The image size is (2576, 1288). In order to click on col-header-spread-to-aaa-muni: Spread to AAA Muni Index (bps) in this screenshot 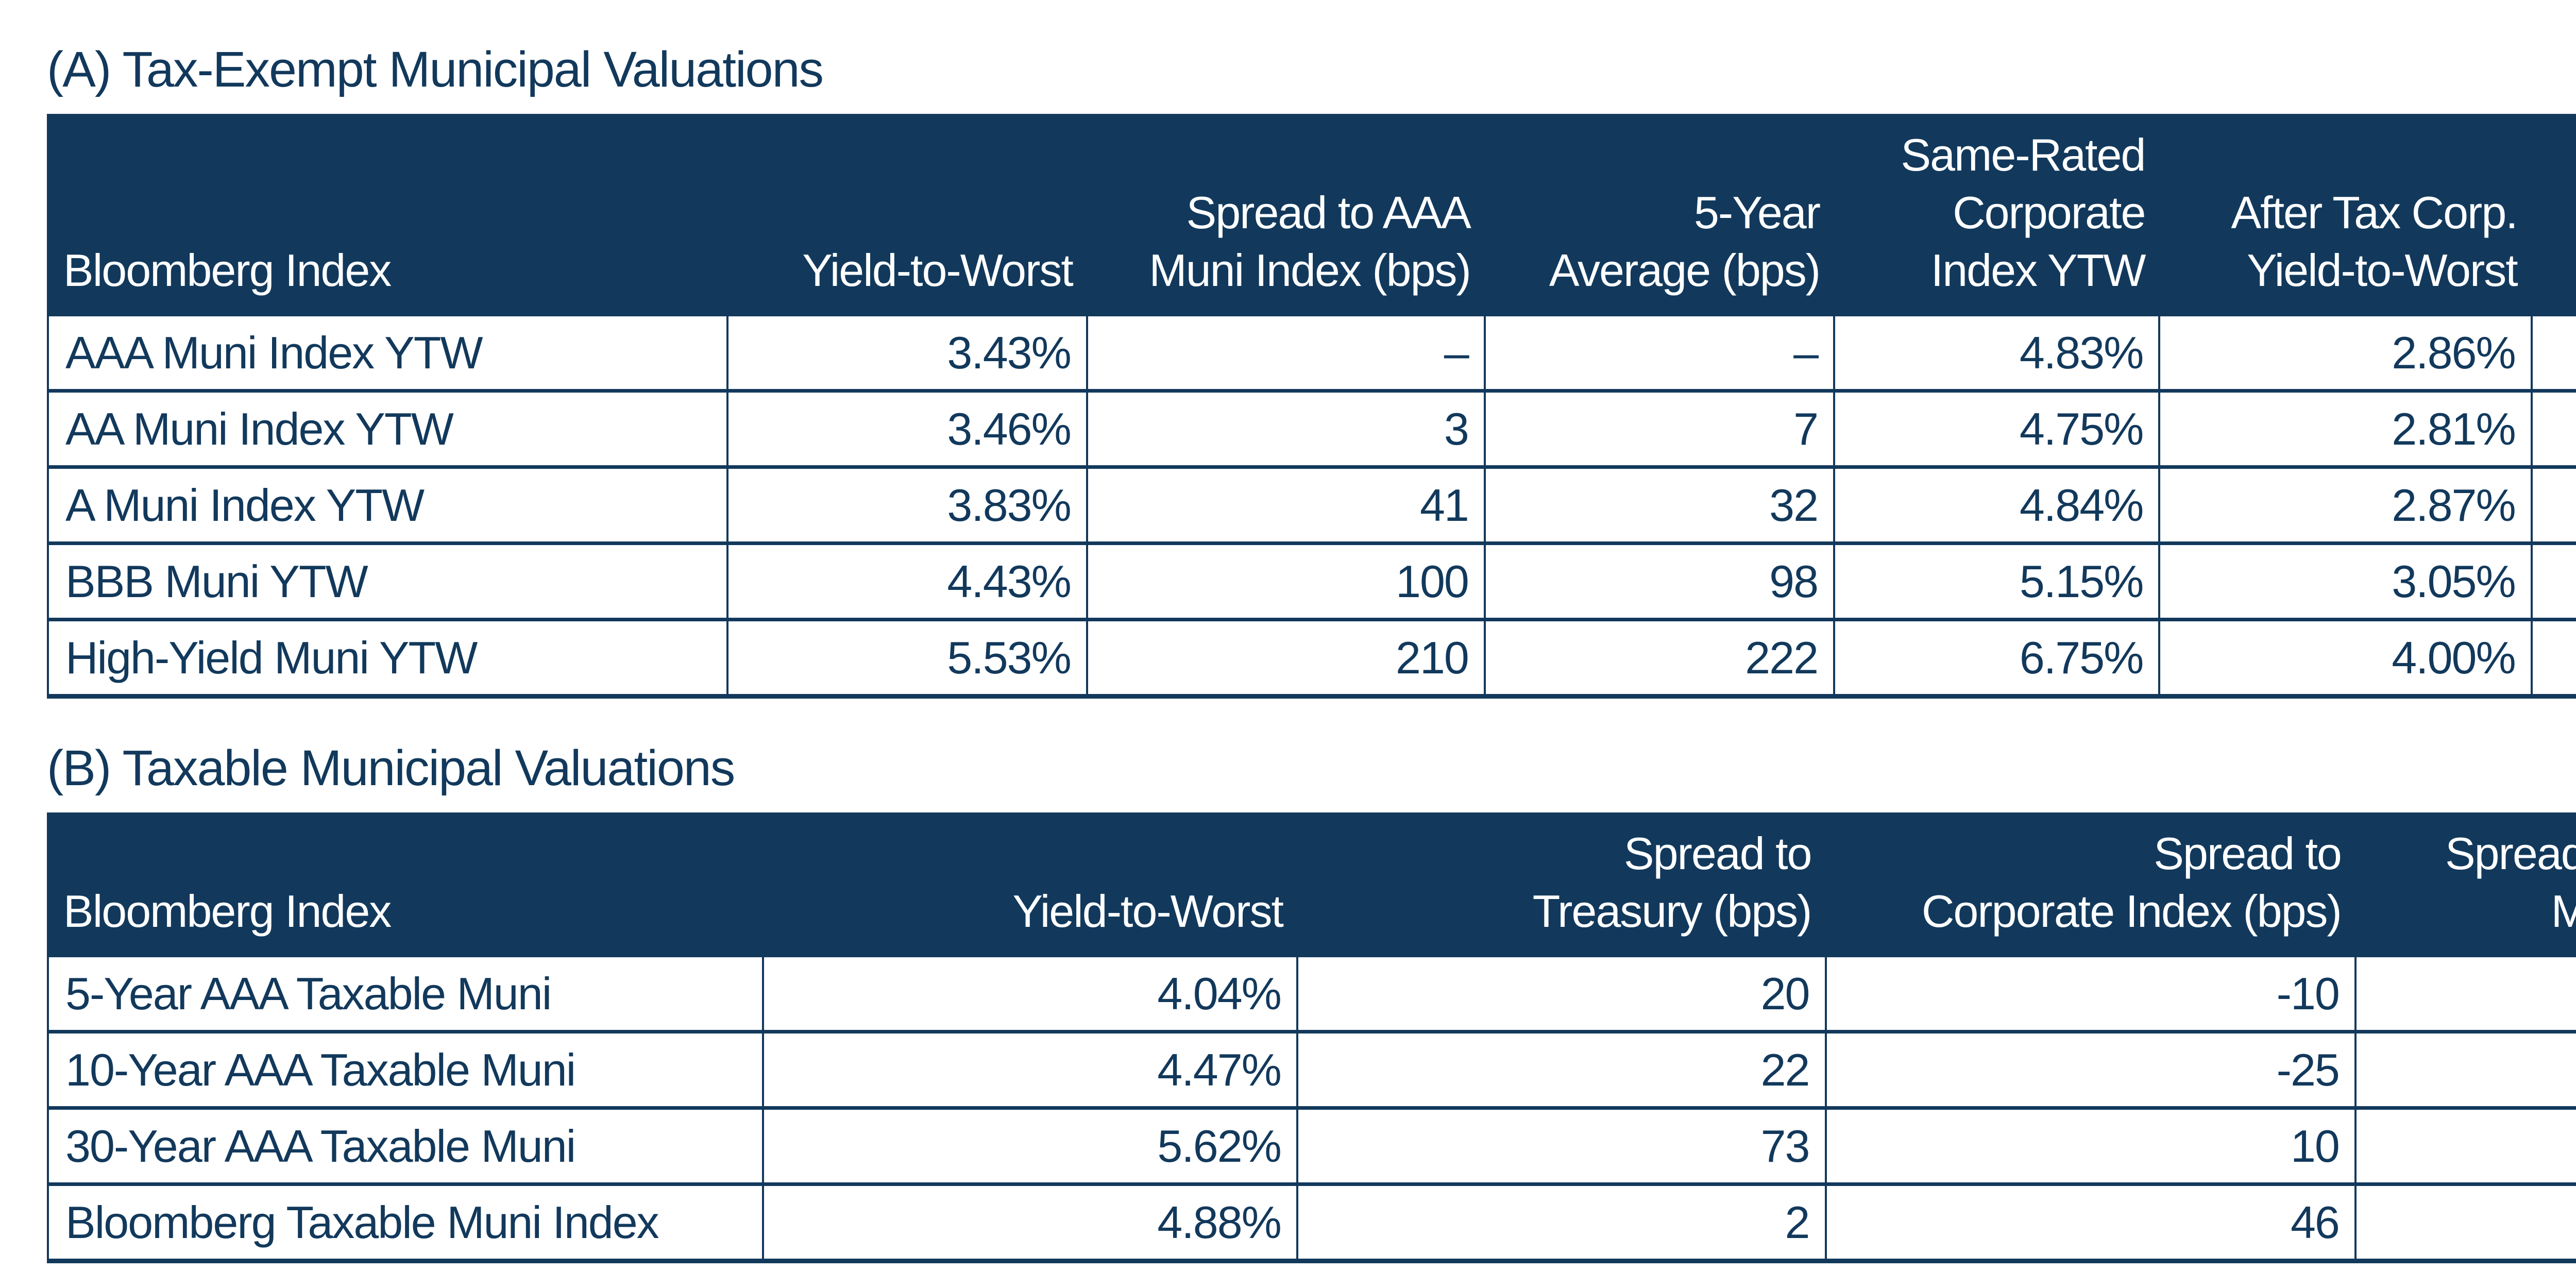, I will do `click(1287, 213)`.